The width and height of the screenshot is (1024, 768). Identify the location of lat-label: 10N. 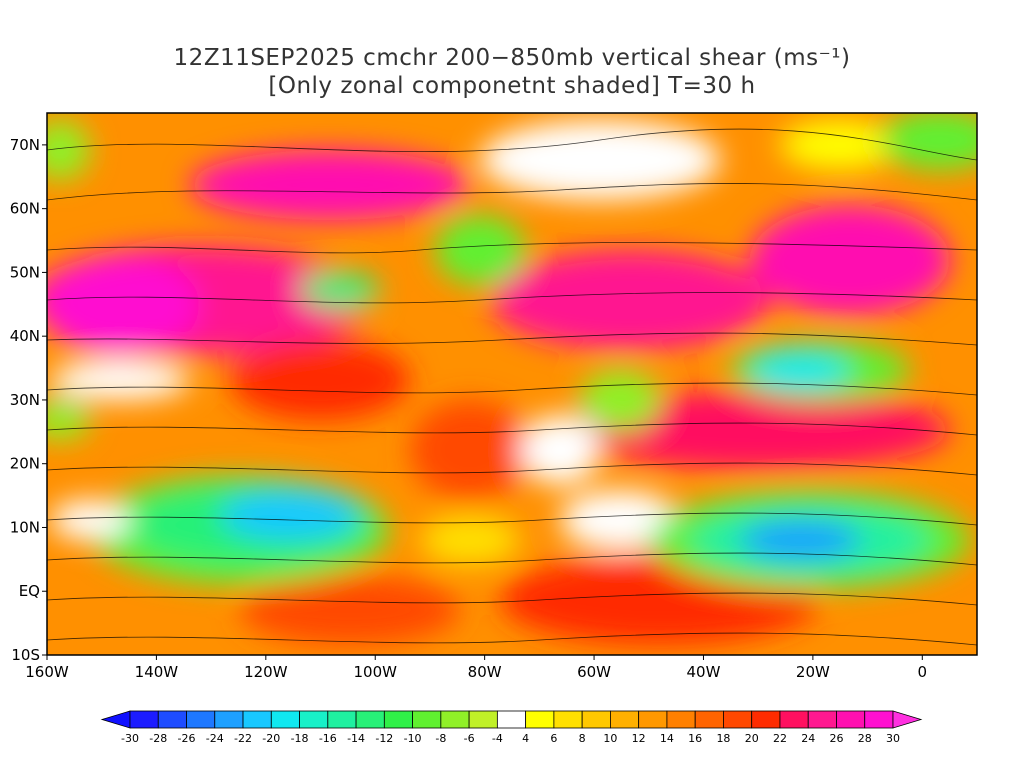
(25, 527).